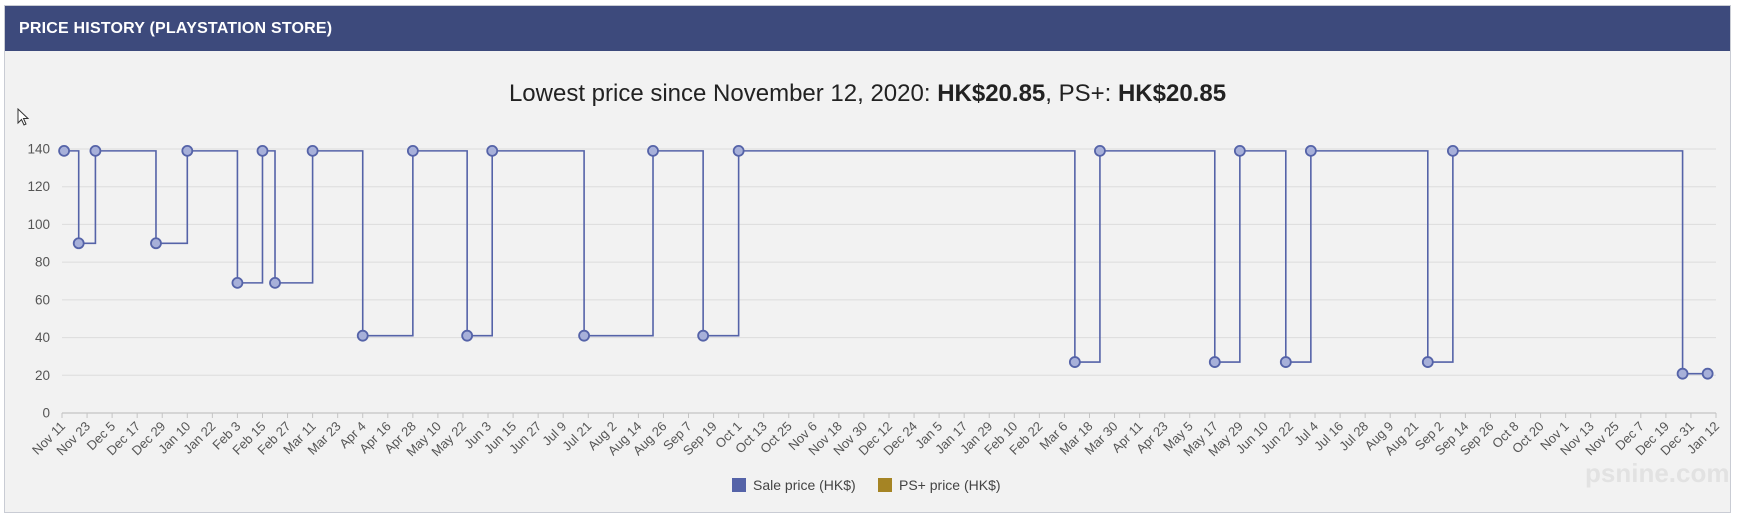 This screenshot has width=1737, height=518. What do you see at coordinates (723, 93) in the screenshot?
I see `summary-prefix: Lowest price since November 12, 2020:` at bounding box center [723, 93].